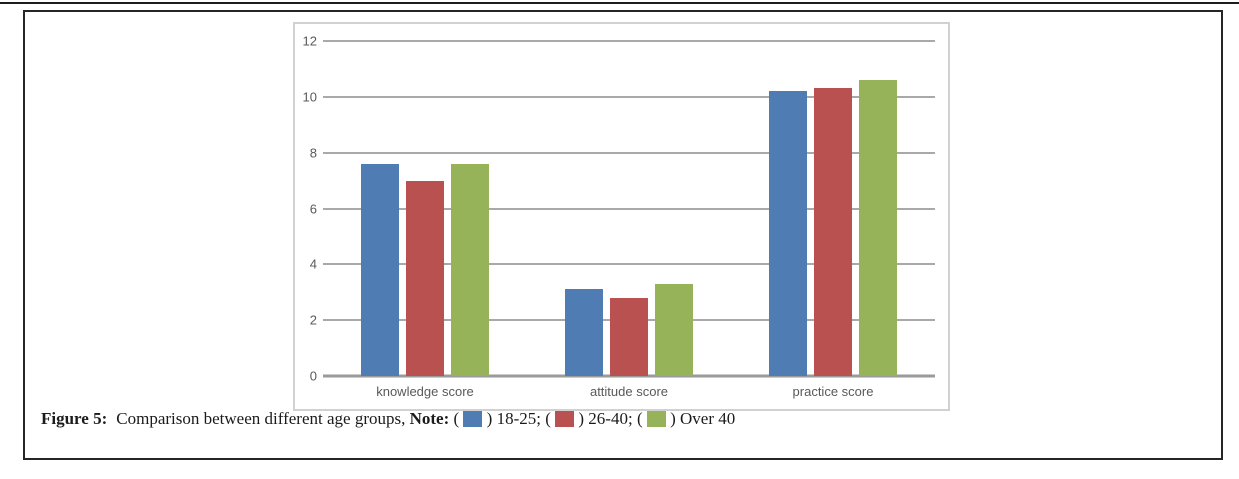  I want to click on y-tick-label-2: 2, so click(313, 320).